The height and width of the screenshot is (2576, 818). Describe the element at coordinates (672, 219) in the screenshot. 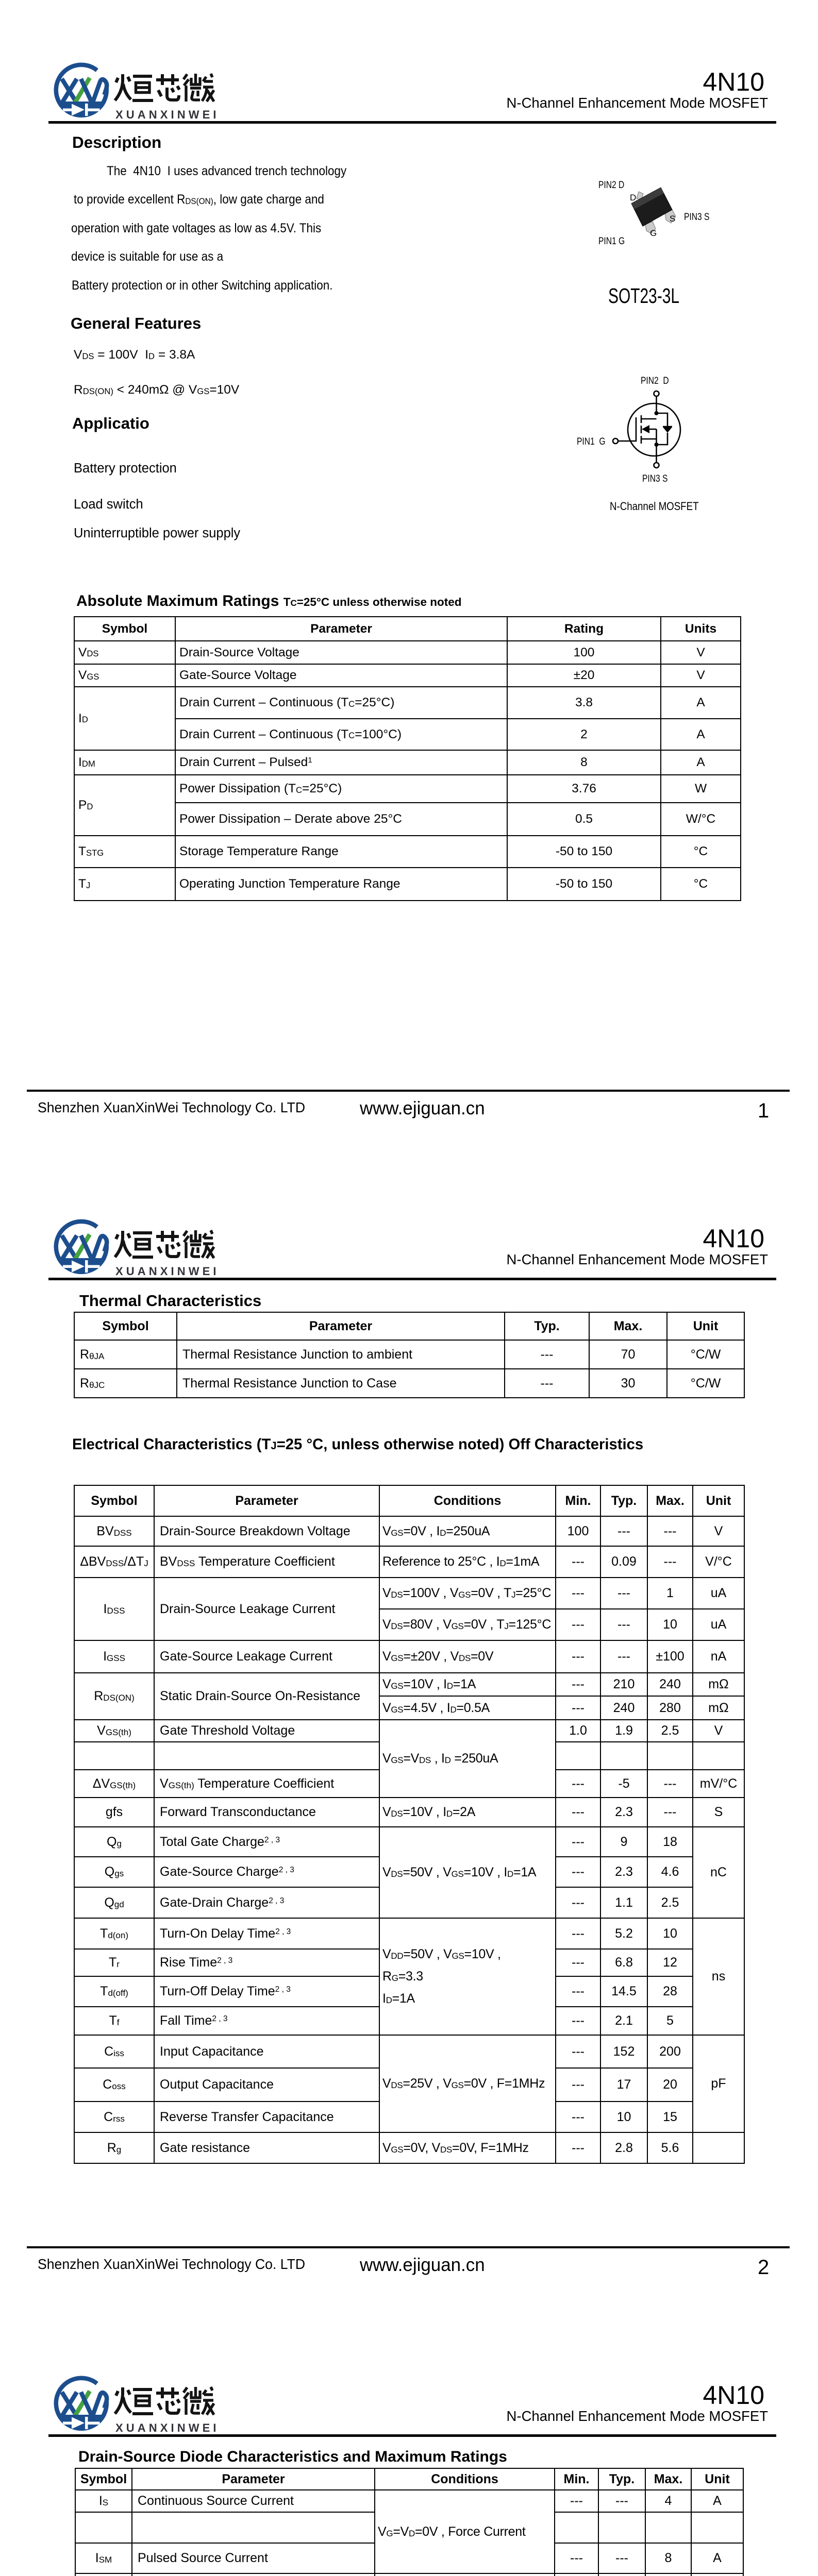

I see `svg-text: S` at that location.